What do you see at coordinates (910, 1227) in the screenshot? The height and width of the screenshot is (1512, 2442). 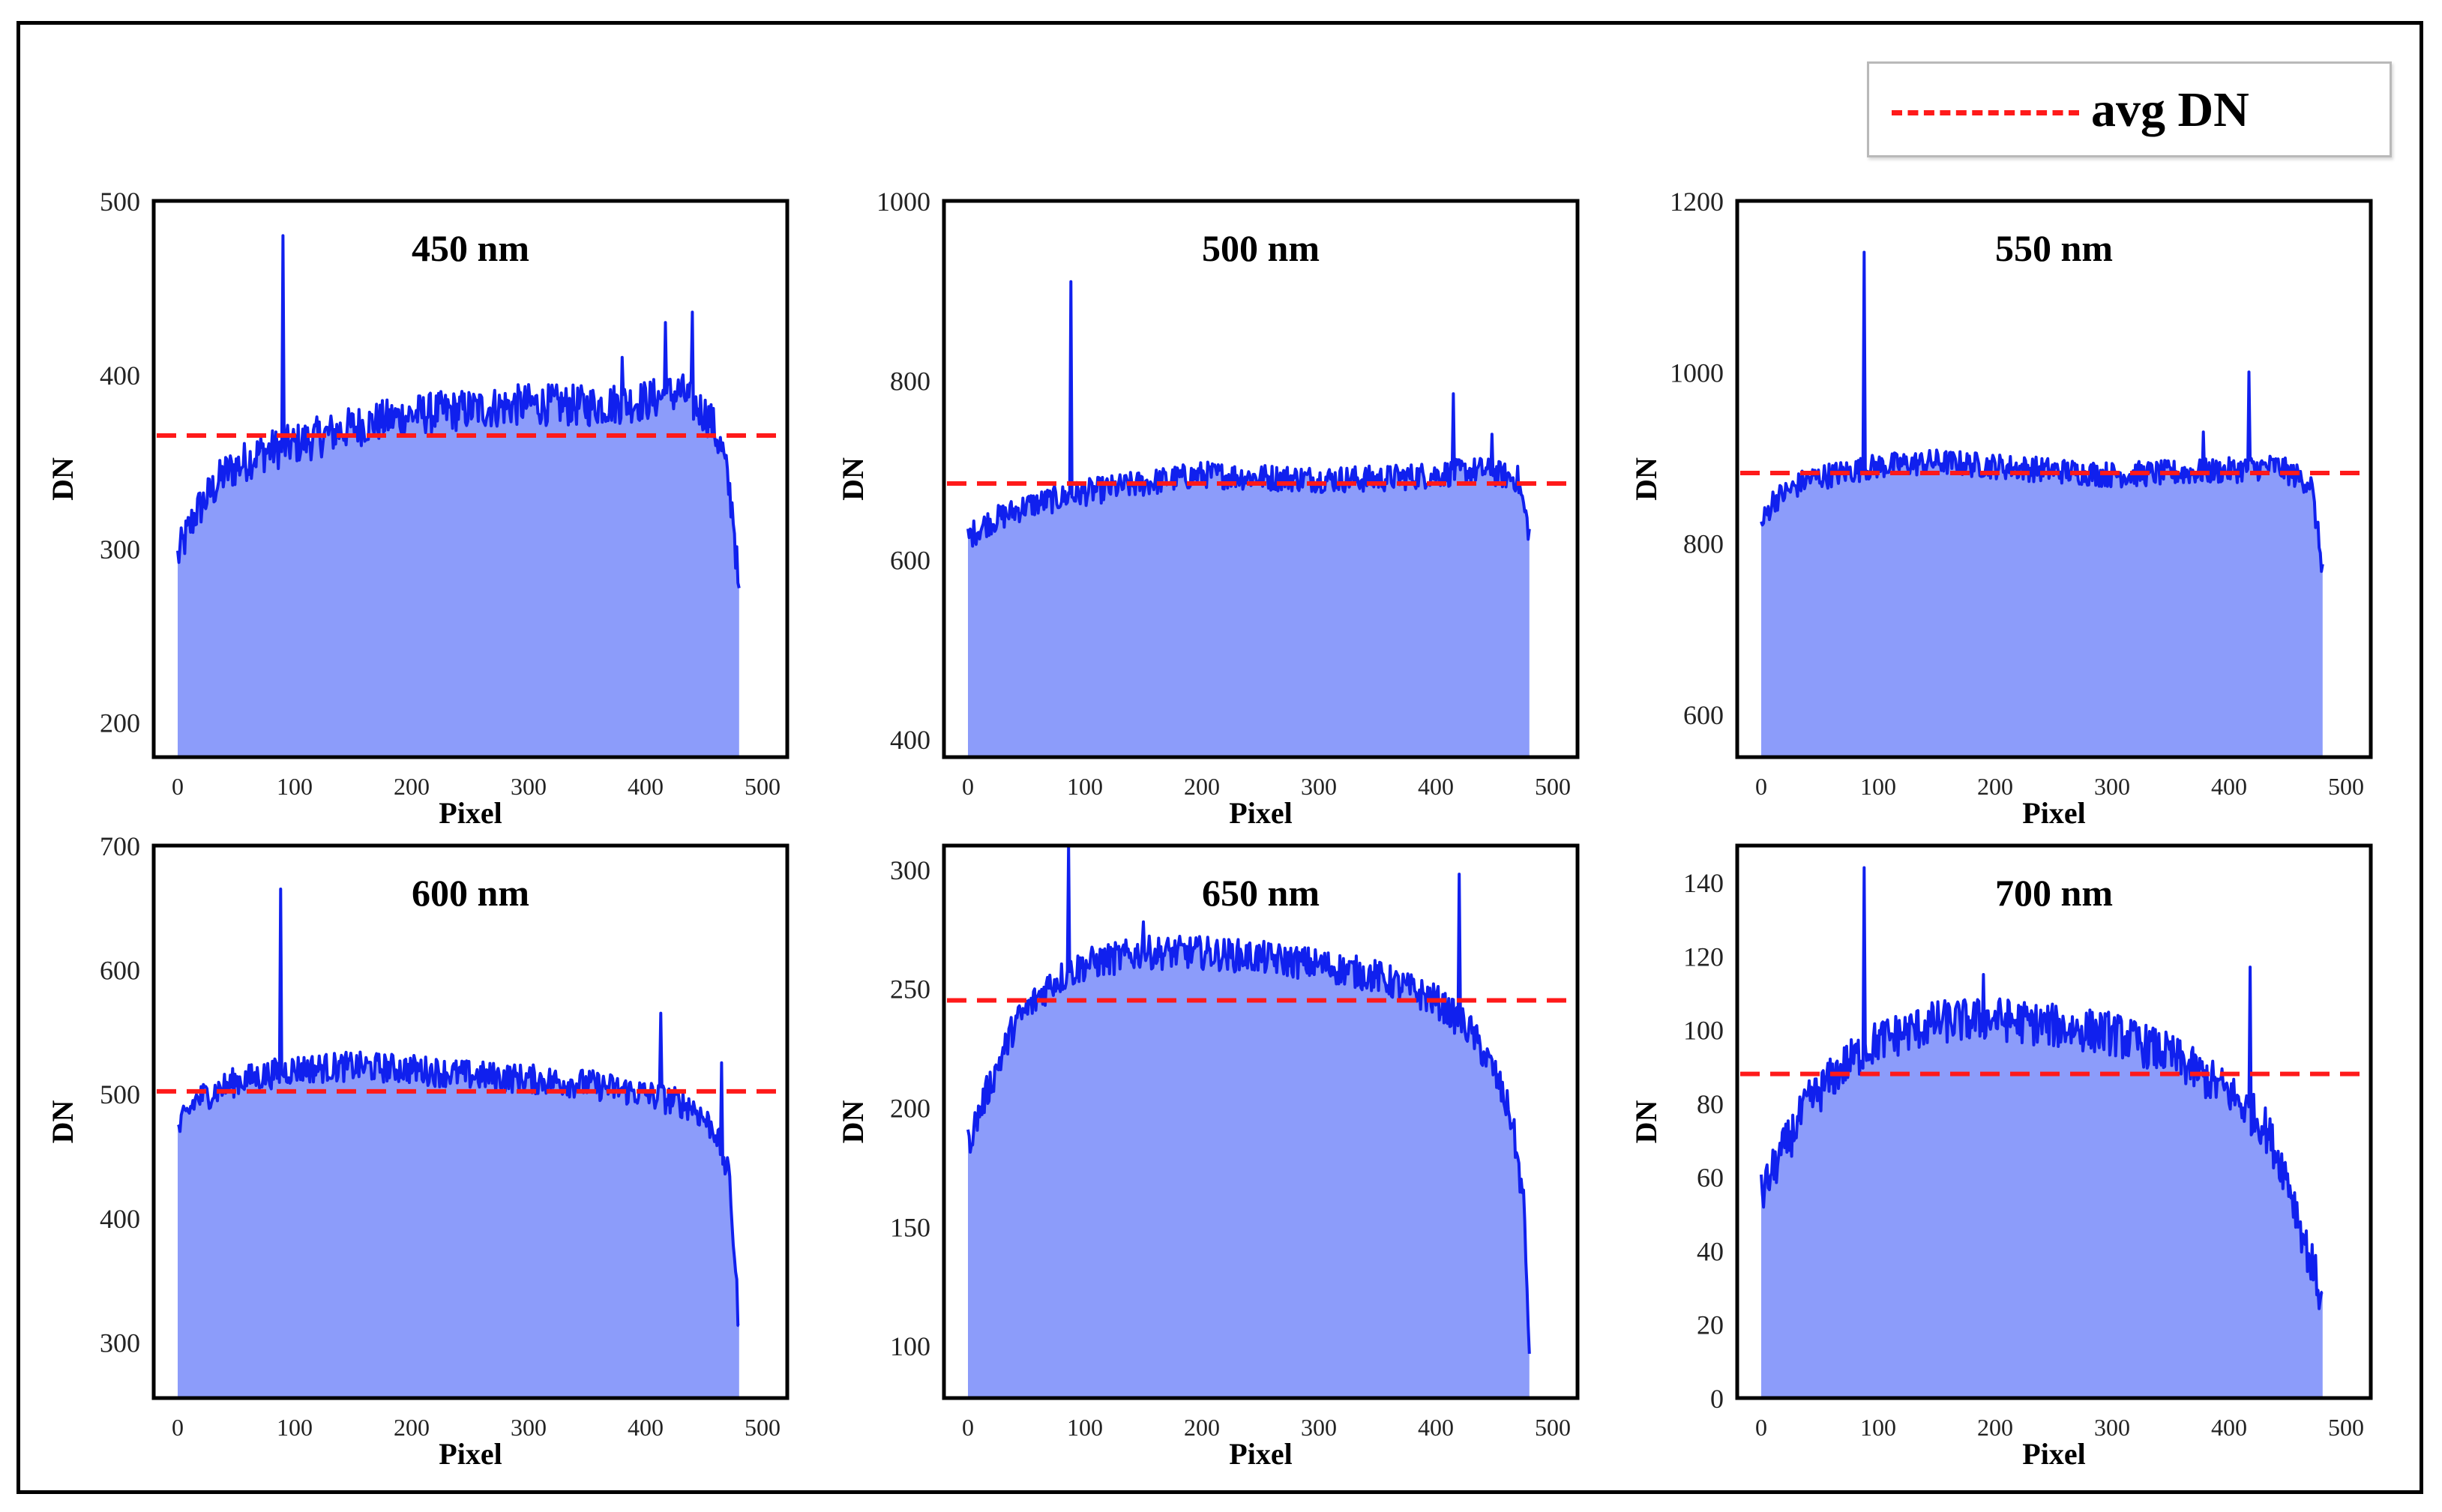 I see `y-tick-label: 150` at bounding box center [910, 1227].